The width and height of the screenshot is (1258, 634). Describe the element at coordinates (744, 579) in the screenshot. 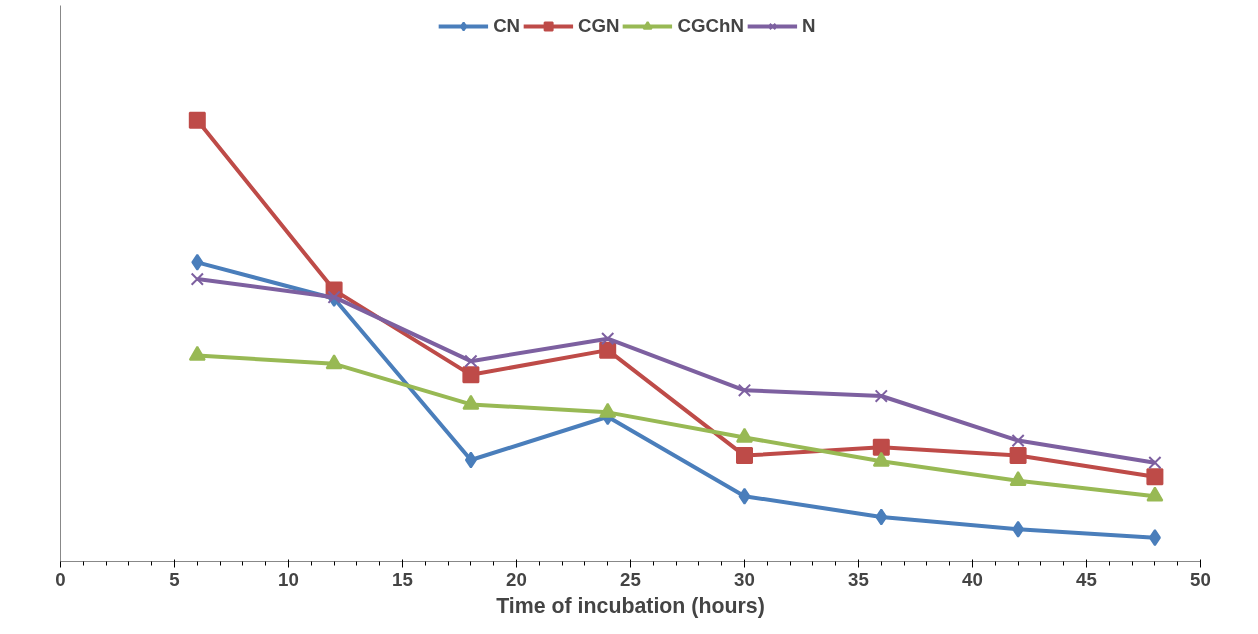

I see `x-tick-label: 30` at that location.